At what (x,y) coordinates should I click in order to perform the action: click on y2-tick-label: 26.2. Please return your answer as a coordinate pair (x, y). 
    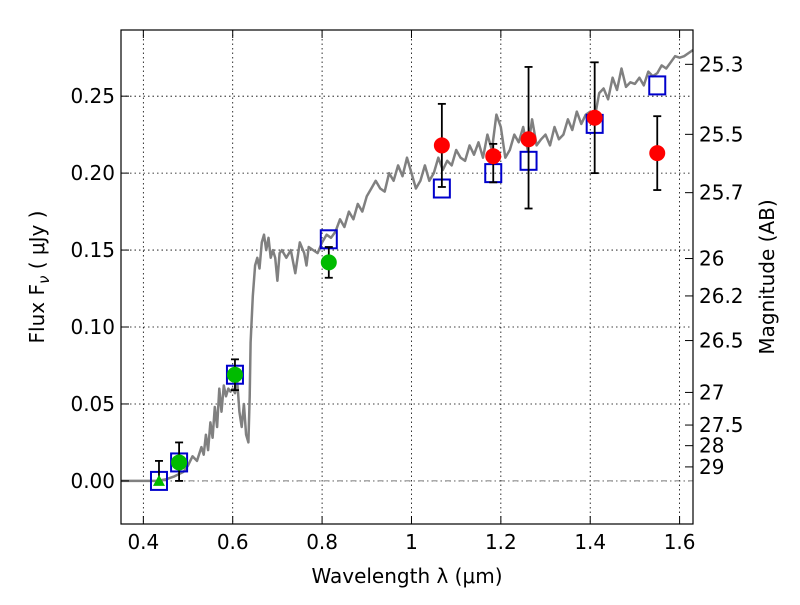
    Looking at the image, I should click on (721, 296).